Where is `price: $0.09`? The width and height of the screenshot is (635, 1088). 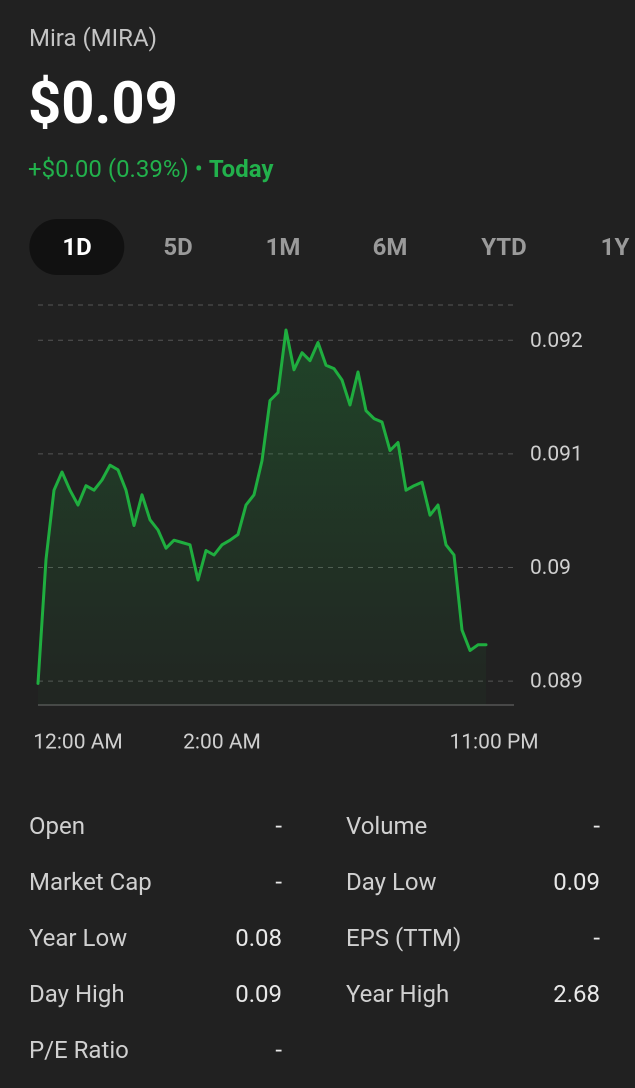
price: $0.09 is located at coordinates (103, 104).